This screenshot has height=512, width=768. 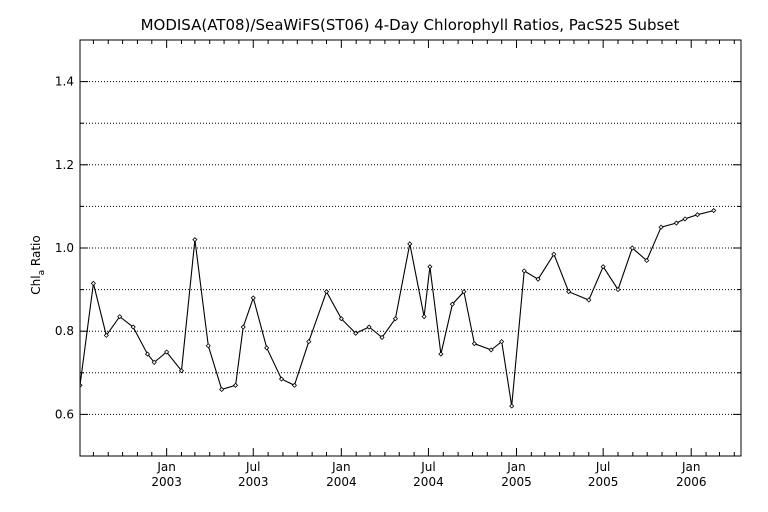 I want to click on y-axis-label-tail: Ratio, so click(x=36, y=252).